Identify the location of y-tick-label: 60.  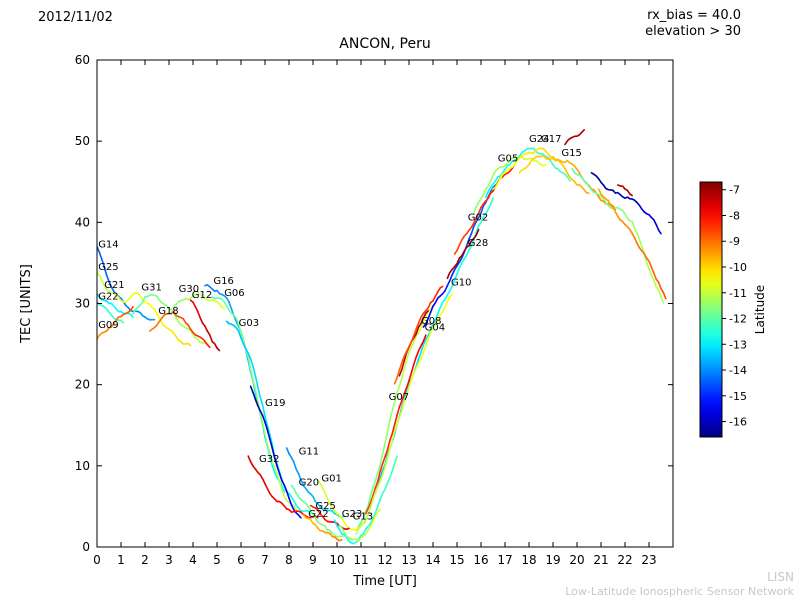
(82, 60).